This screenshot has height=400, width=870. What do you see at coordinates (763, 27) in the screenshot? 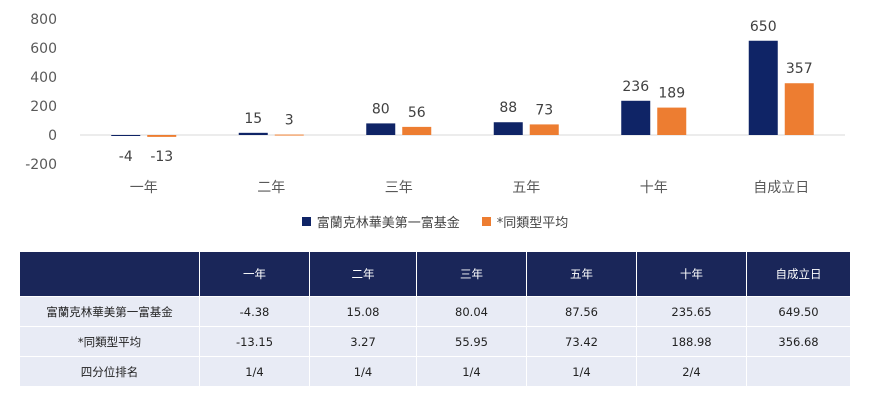
I see `data-label: 650` at bounding box center [763, 27].